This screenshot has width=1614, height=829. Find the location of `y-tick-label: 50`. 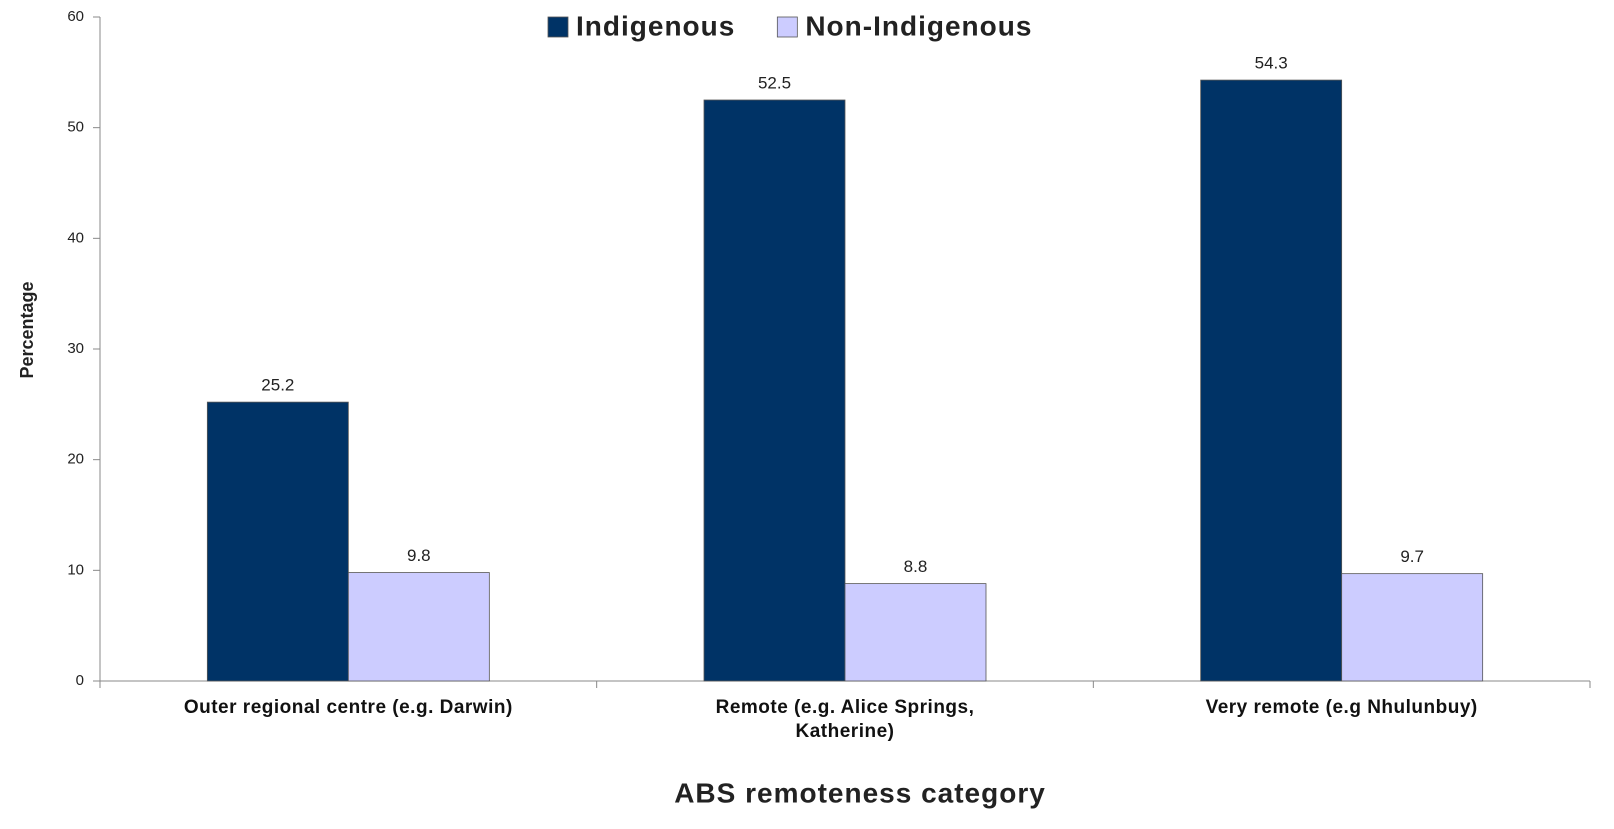

y-tick-label: 50 is located at coordinates (75, 127).